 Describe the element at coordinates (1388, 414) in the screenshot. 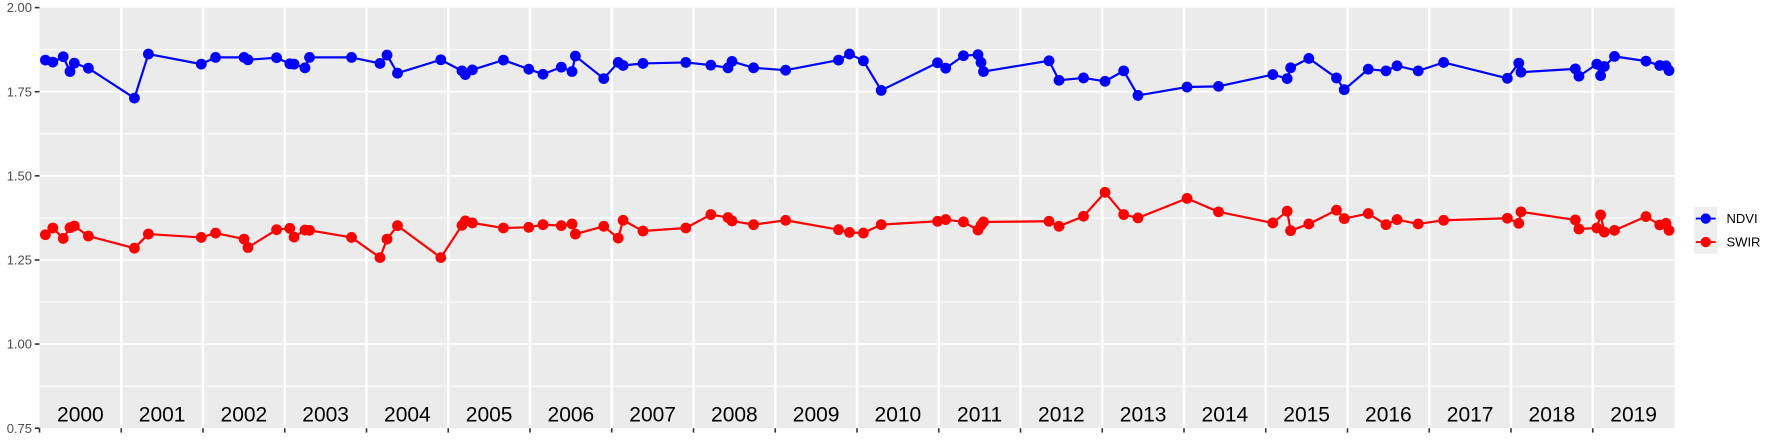

I see `x-axis-year-label: 2016` at that location.